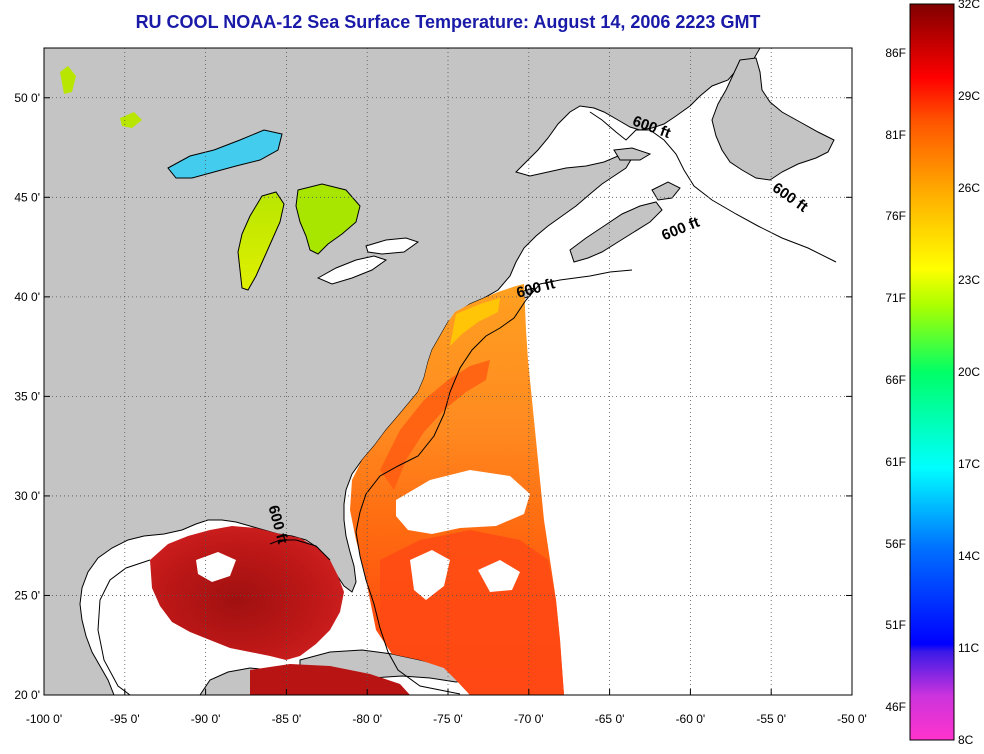  What do you see at coordinates (773, 119) in the screenshot?
I see `land-newfoundland` at bounding box center [773, 119].